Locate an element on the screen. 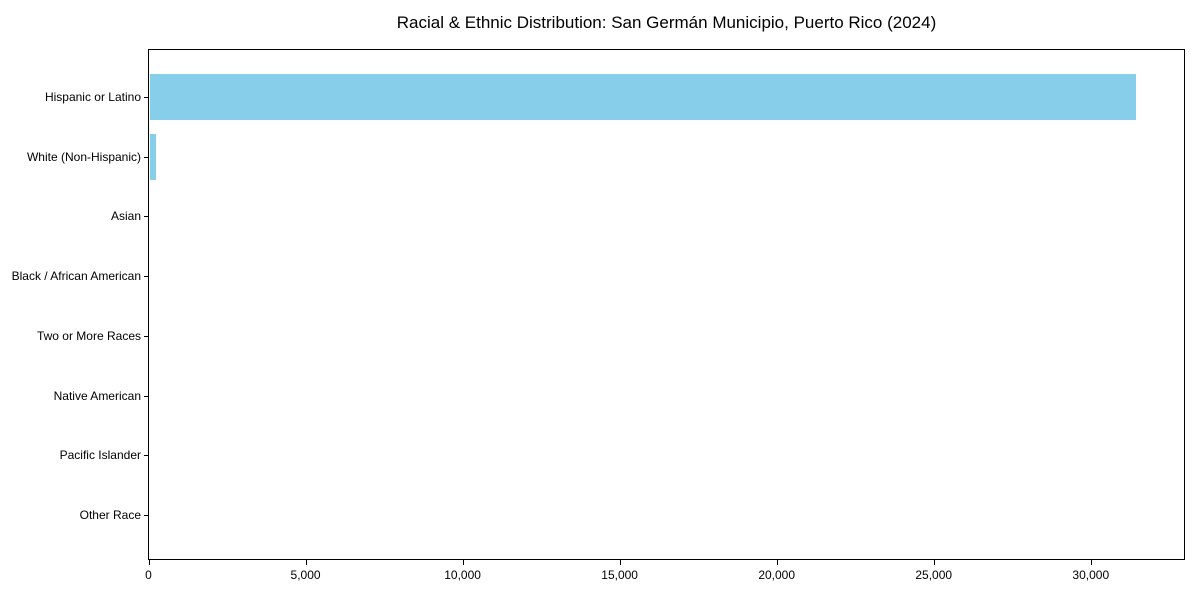 This screenshot has height=600, width=1200. y-tick-label: Asian is located at coordinates (125, 216).